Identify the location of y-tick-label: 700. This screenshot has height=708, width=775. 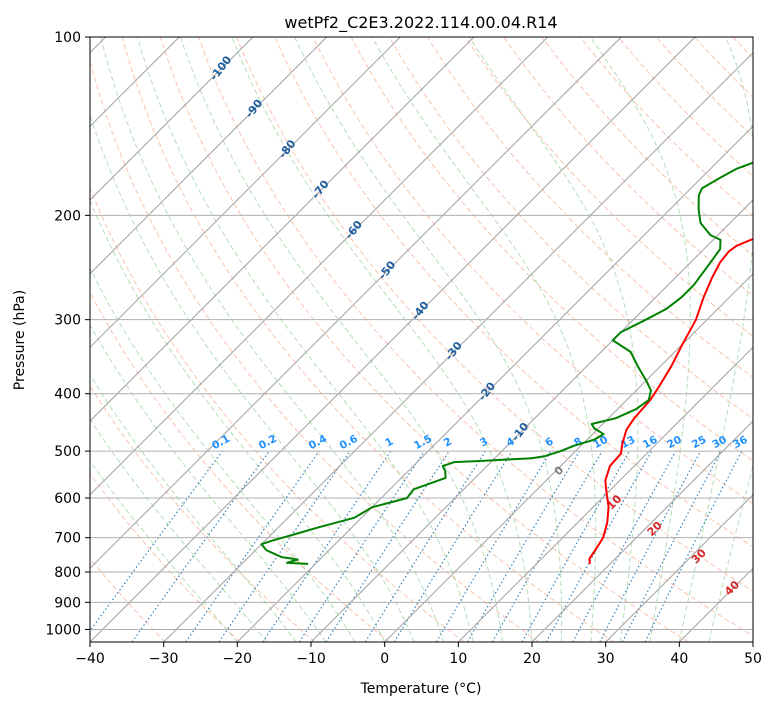
(67, 539).